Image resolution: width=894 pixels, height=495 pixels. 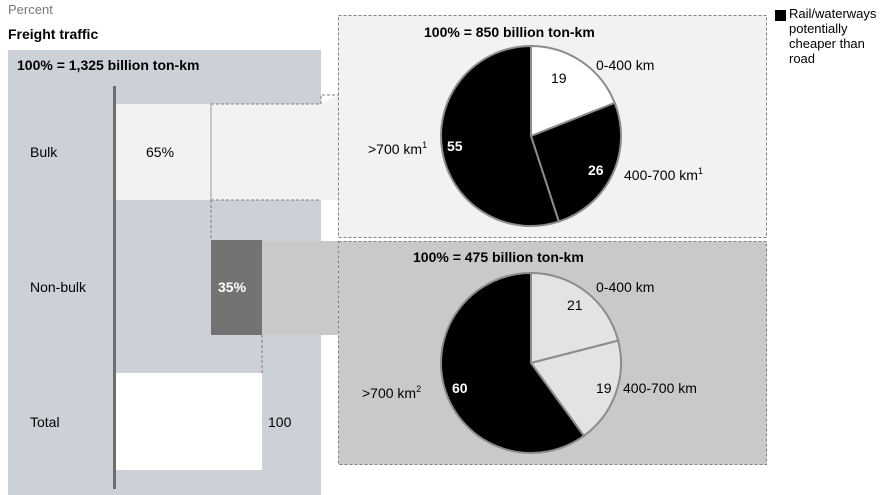 I want to click on slice-value-bulk-400-700: 26, so click(x=596, y=170).